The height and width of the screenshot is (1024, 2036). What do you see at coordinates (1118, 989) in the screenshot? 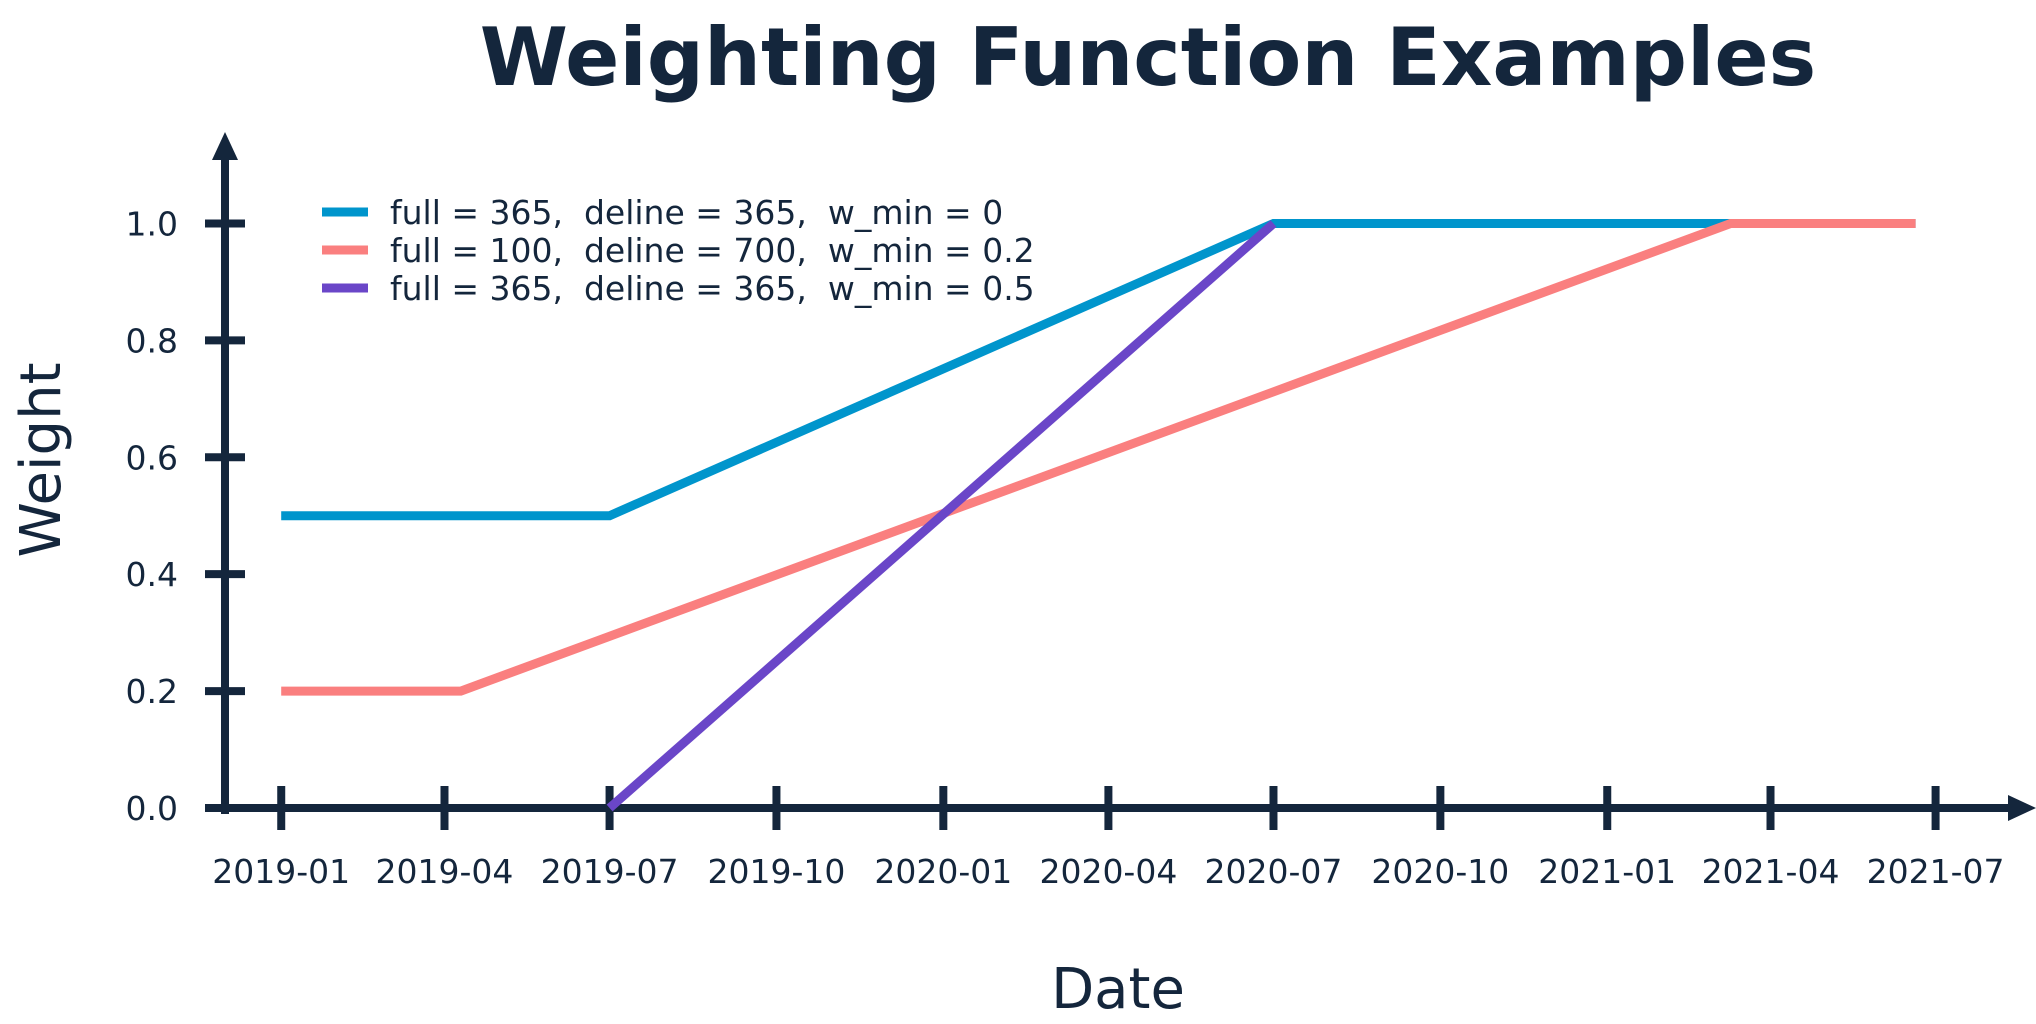
I see `x-axis-label: Date` at bounding box center [1118, 989].